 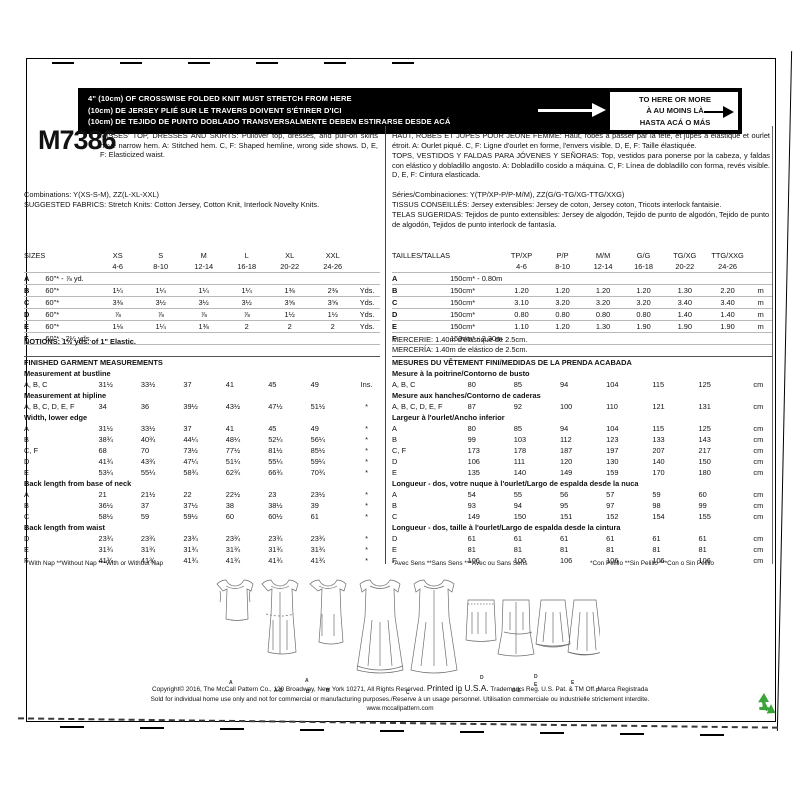 What do you see at coordinates (64, 527) in the screenshot?
I see `fgm-group-heading: Back length from waist` at bounding box center [64, 527].